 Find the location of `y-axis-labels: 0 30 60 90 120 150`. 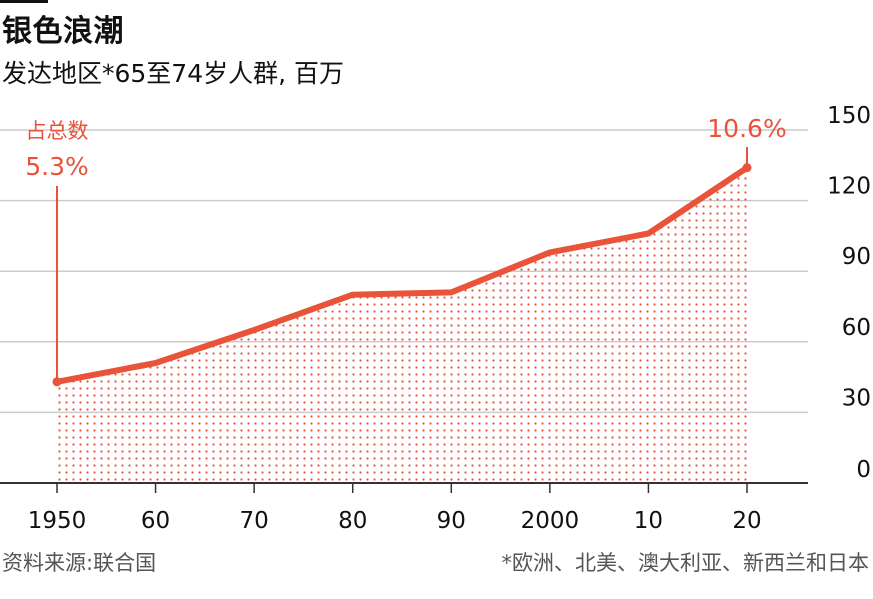

y-axis-labels: 0 30 60 90 120 150 is located at coordinates (849, 293).